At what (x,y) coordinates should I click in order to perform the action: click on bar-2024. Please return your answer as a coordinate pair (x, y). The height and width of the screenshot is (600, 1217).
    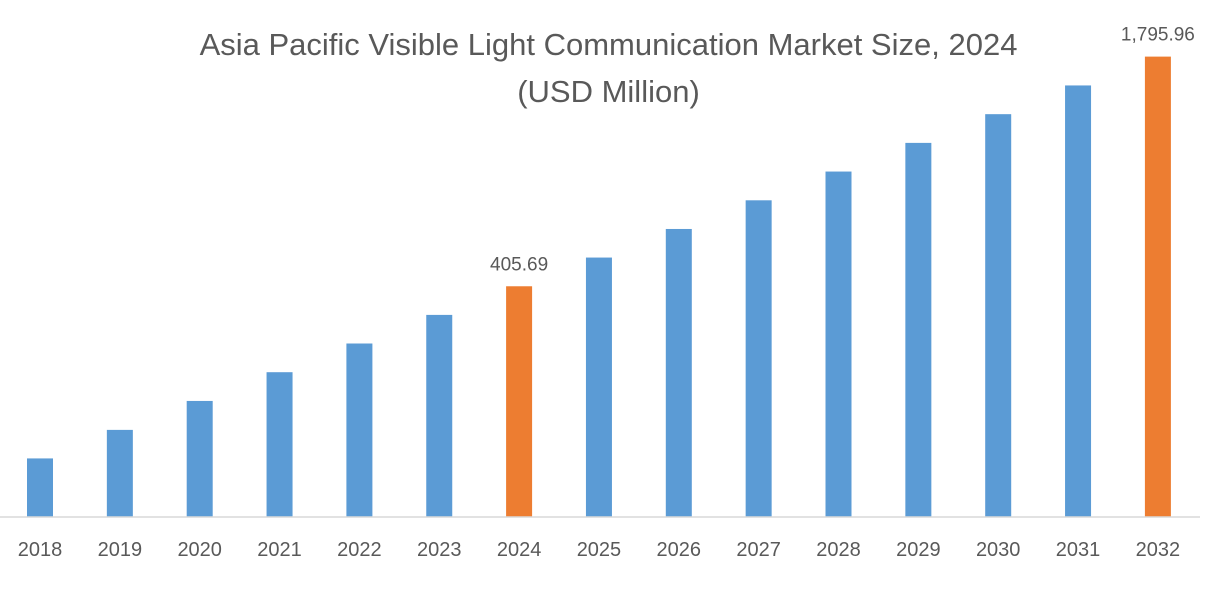
    Looking at the image, I should click on (519, 401).